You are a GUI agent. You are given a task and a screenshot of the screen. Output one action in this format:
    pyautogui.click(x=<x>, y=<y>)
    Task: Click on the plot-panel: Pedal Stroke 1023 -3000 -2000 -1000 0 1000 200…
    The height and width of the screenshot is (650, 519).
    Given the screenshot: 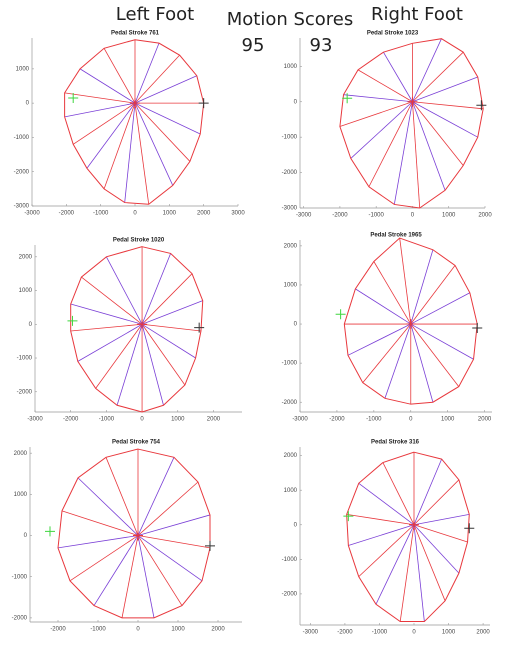 What is the action you would take?
    pyautogui.click(x=387, y=125)
    